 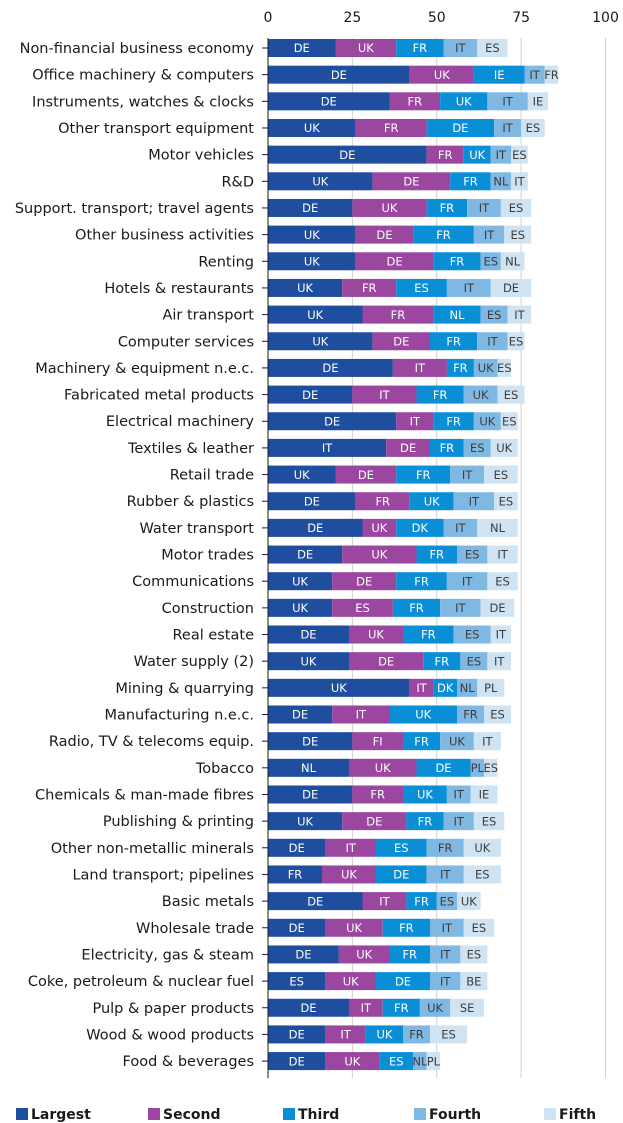 What do you see at coordinates (190, 449) in the screenshot?
I see `category-label: Textiles & leather` at bounding box center [190, 449].